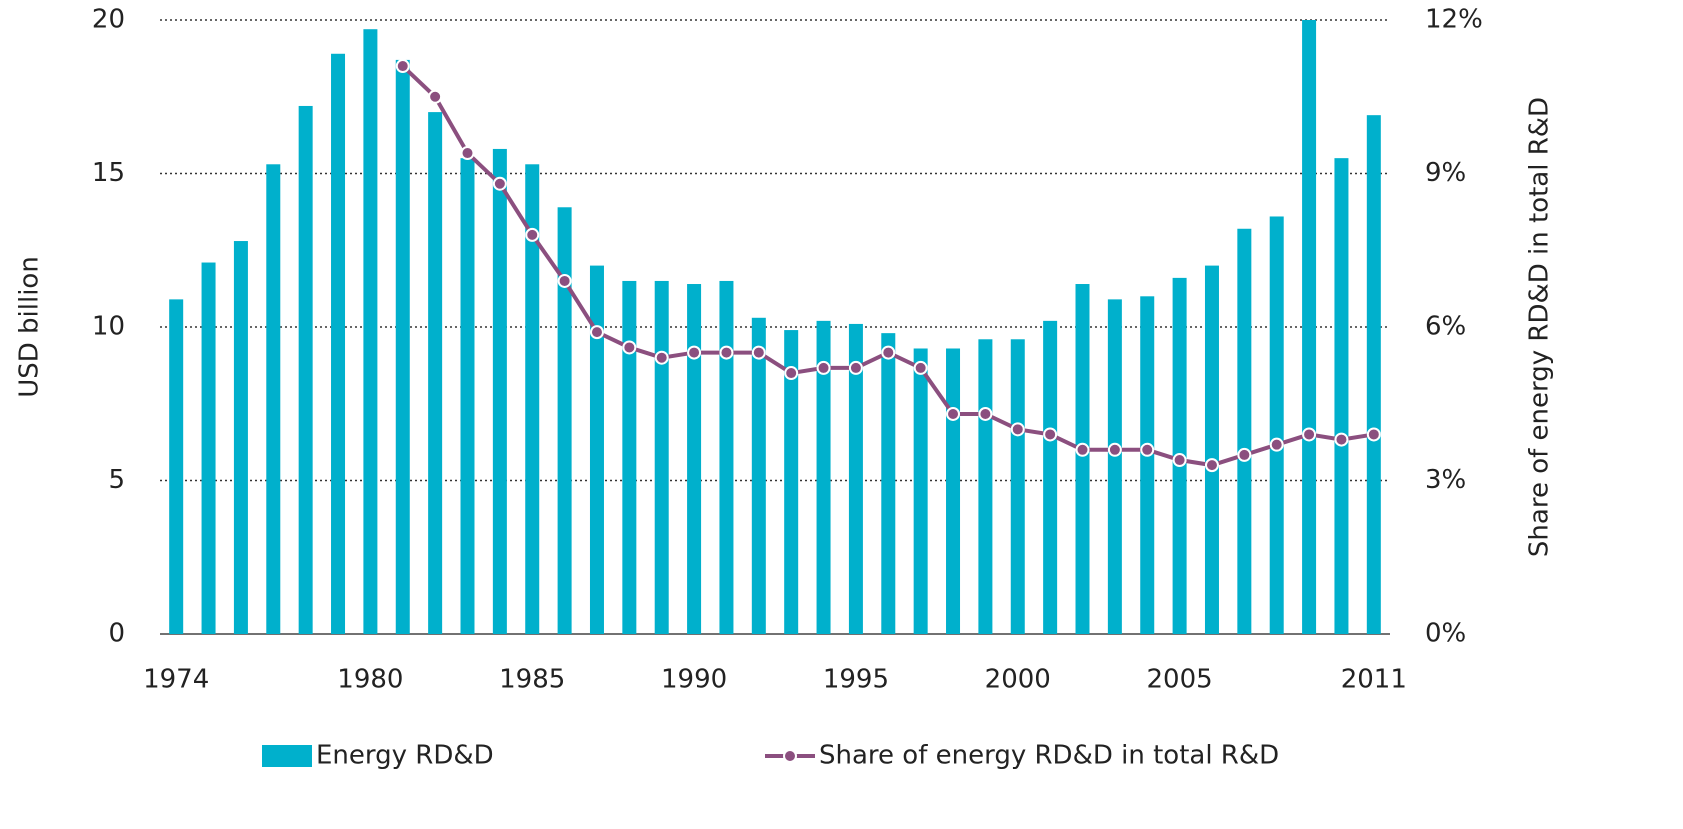 The image size is (1683, 829). I want to click on x-tick-label: 2005, so click(1180, 680).